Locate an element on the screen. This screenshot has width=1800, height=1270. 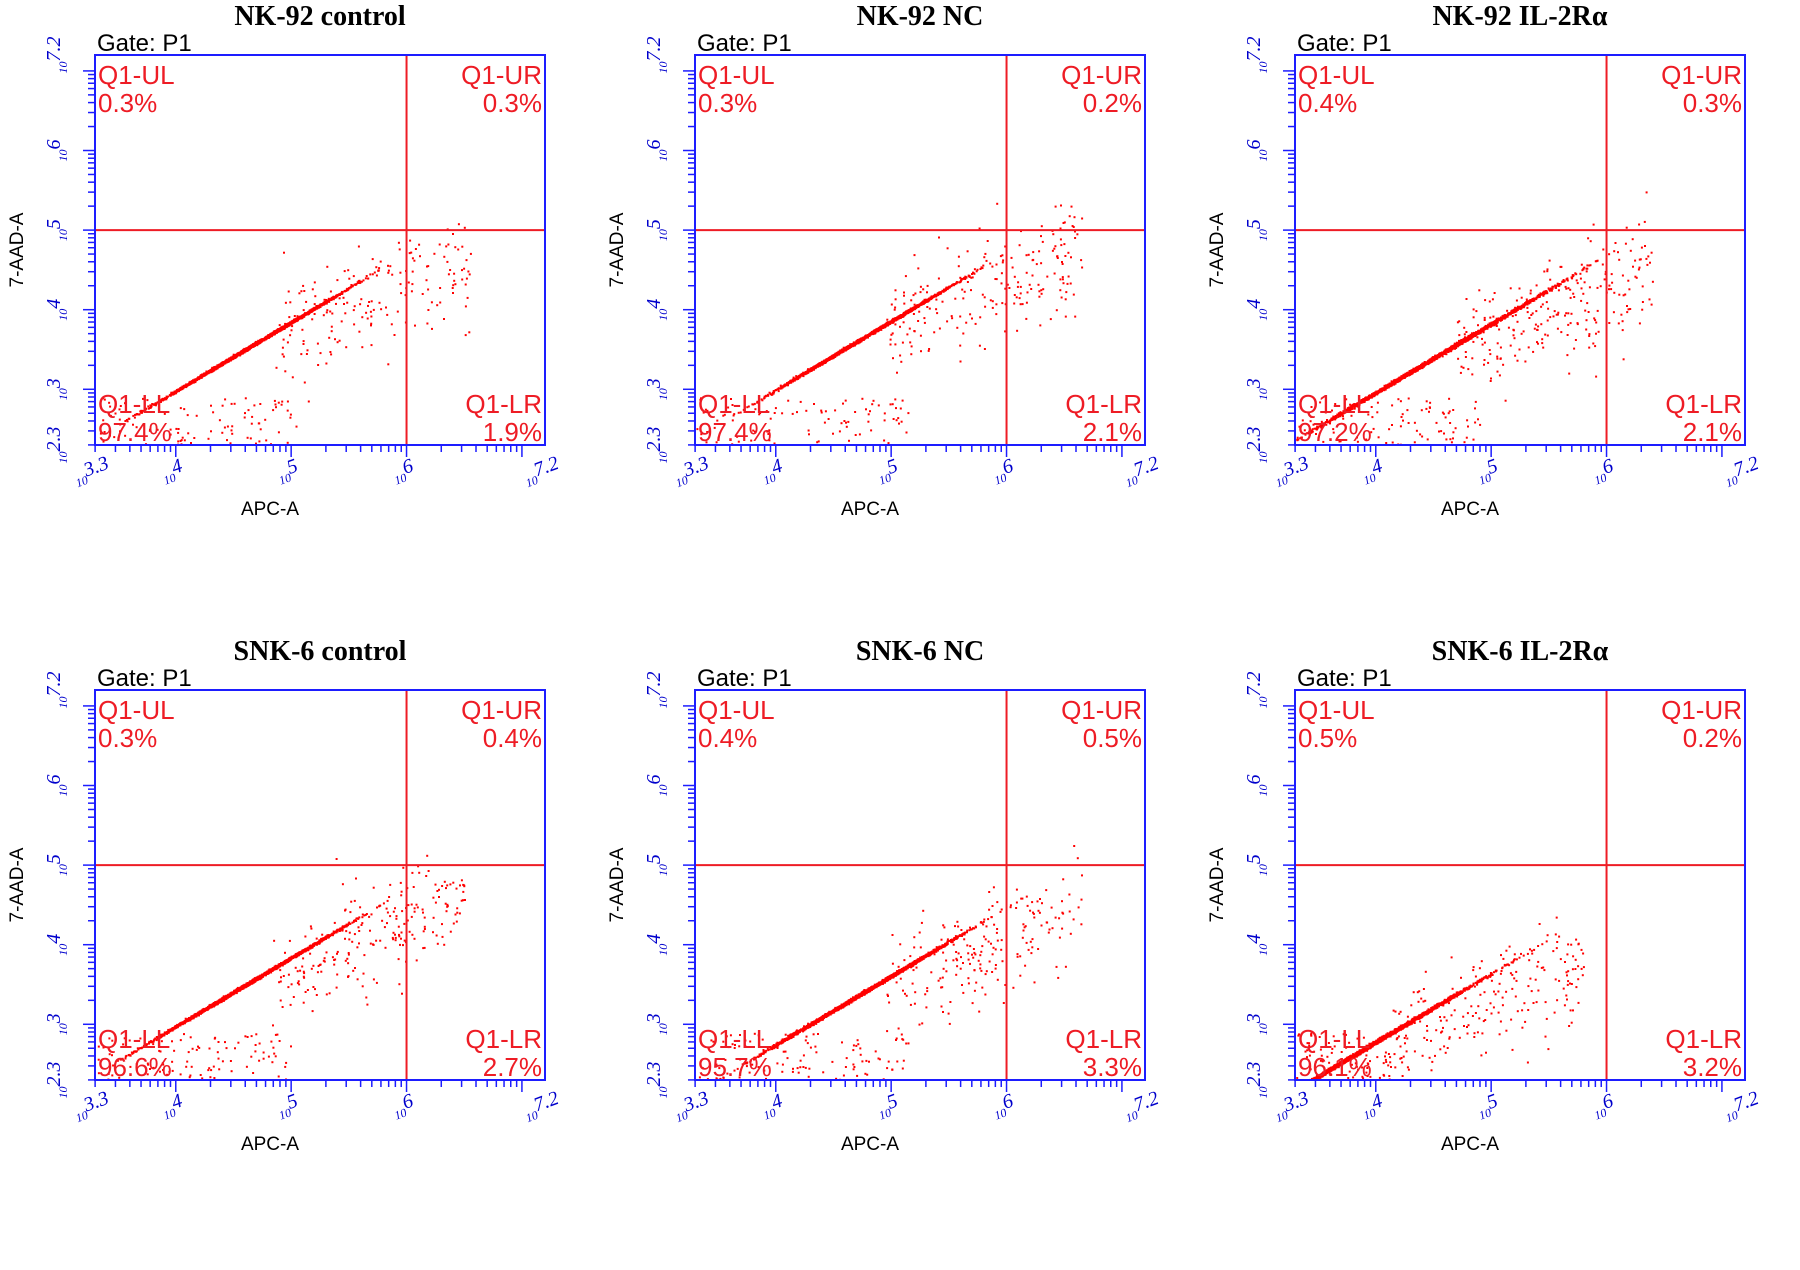
quadrant-ll-percent: 97.2% is located at coordinates (1335, 432).